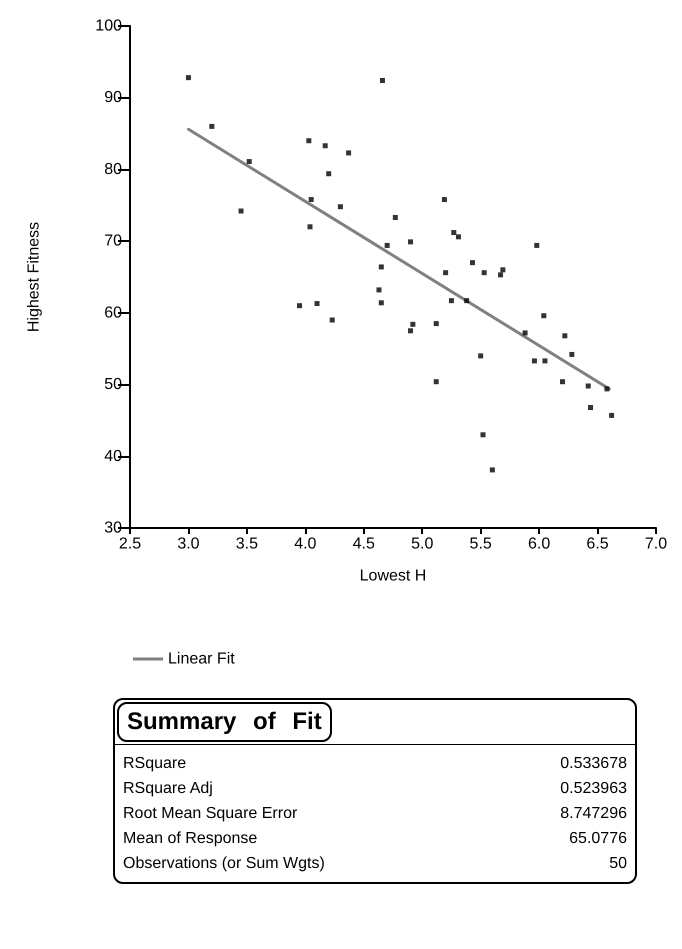  What do you see at coordinates (224, 864) in the screenshot?
I see `category-label: Observations (or Sum Wgts)` at bounding box center [224, 864].